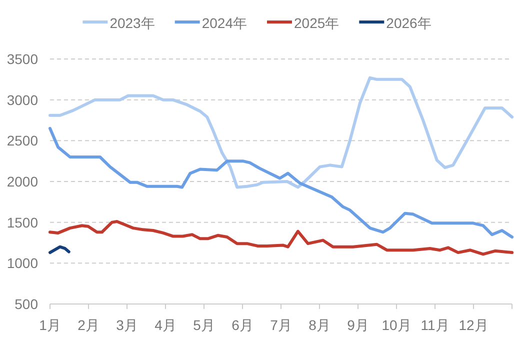 Image resolution: width=514 pixels, height=344 pixels. What do you see at coordinates (22, 59) in the screenshot?
I see `y-tick-label: 3500` at bounding box center [22, 59].